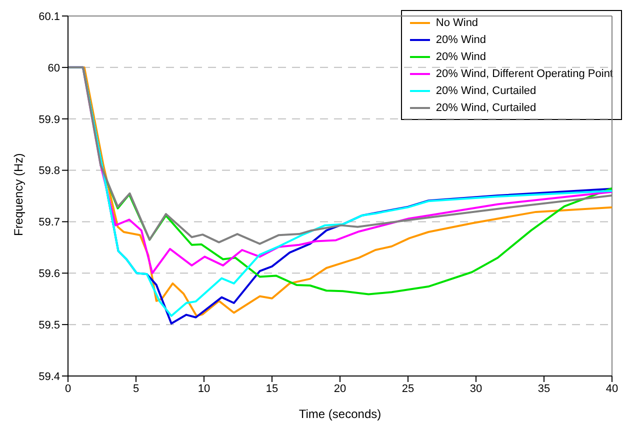 Image resolution: width=628 pixels, height=433 pixels. I want to click on legend-label: No Wind, so click(457, 22).